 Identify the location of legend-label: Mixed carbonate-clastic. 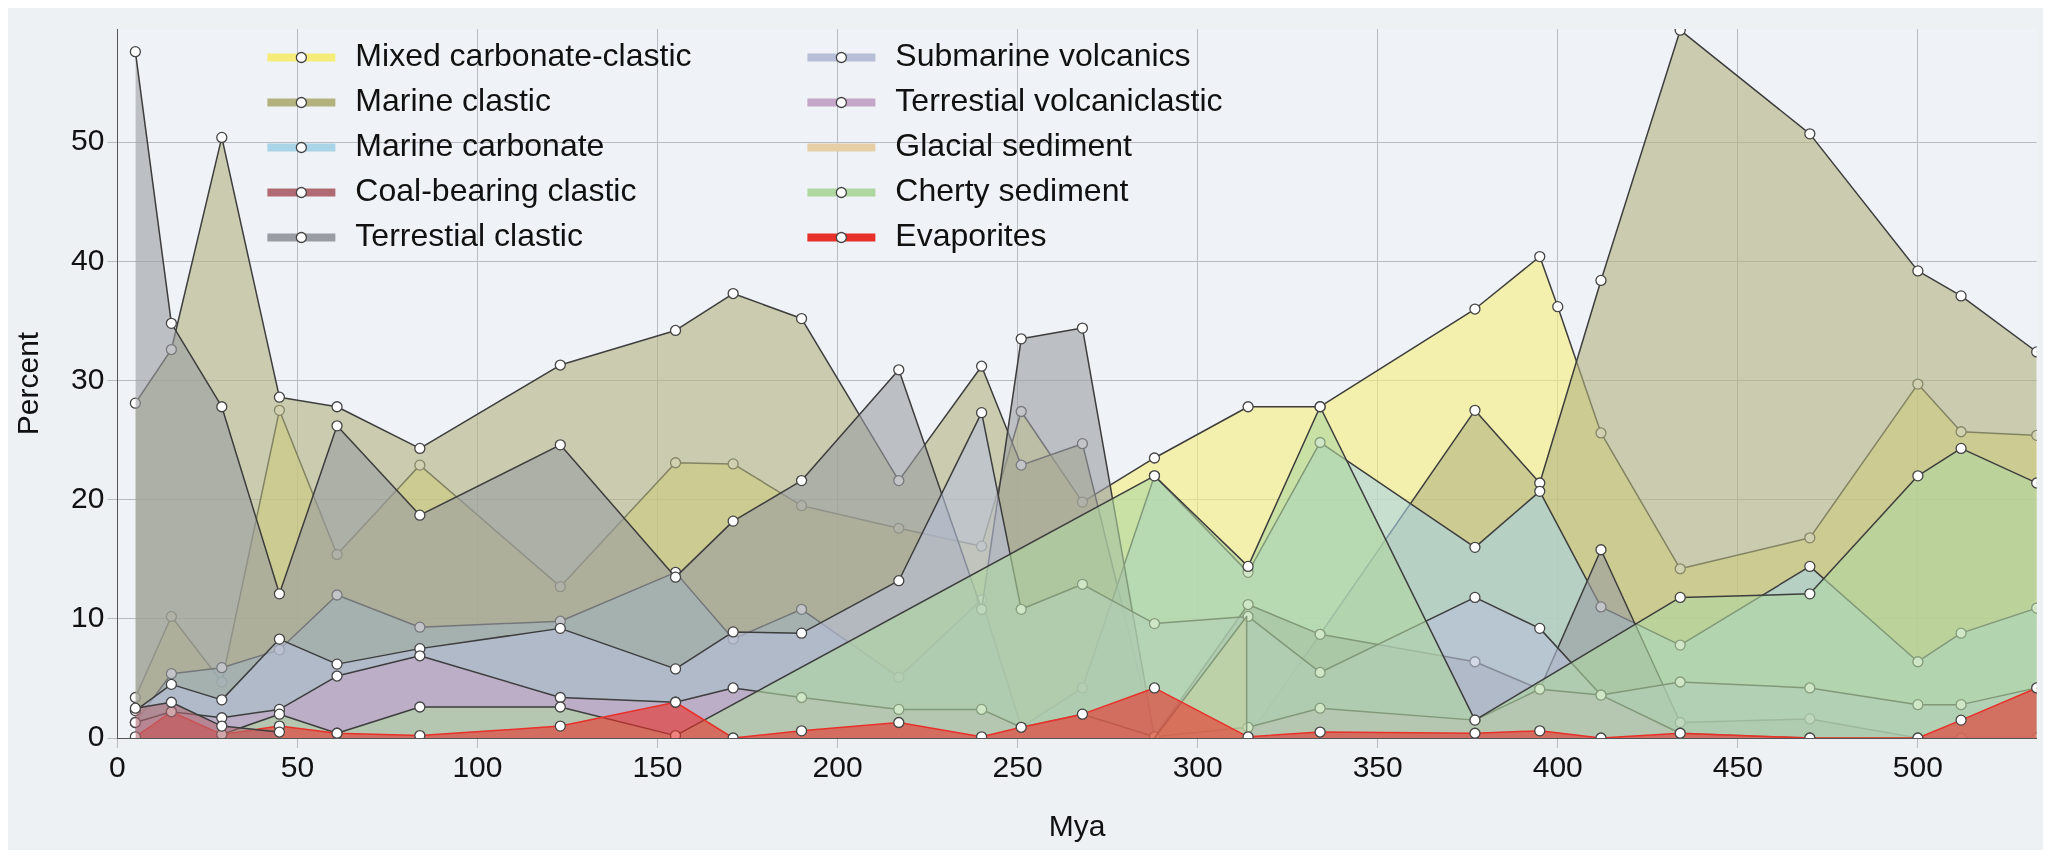
(523, 55).